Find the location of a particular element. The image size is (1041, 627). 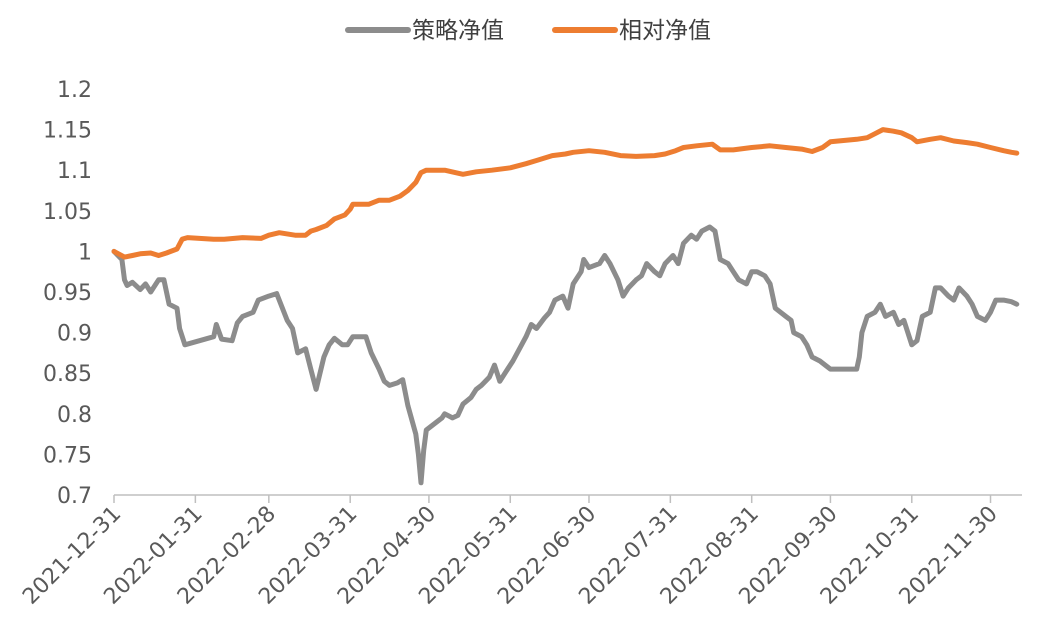

y-tick-label: 0.75 is located at coordinates (67, 455).